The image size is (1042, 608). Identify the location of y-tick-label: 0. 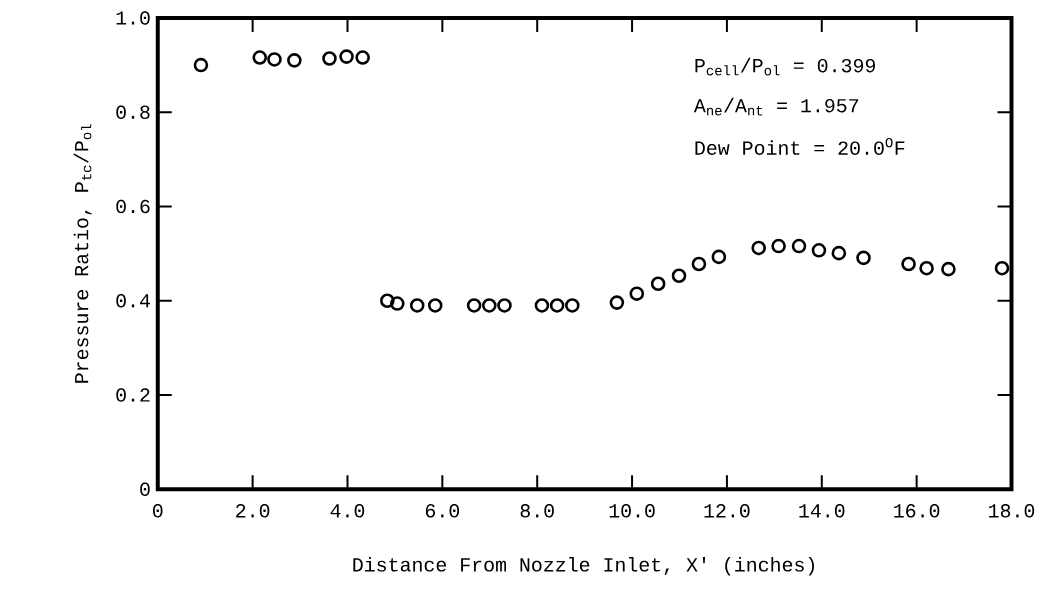
(145, 489).